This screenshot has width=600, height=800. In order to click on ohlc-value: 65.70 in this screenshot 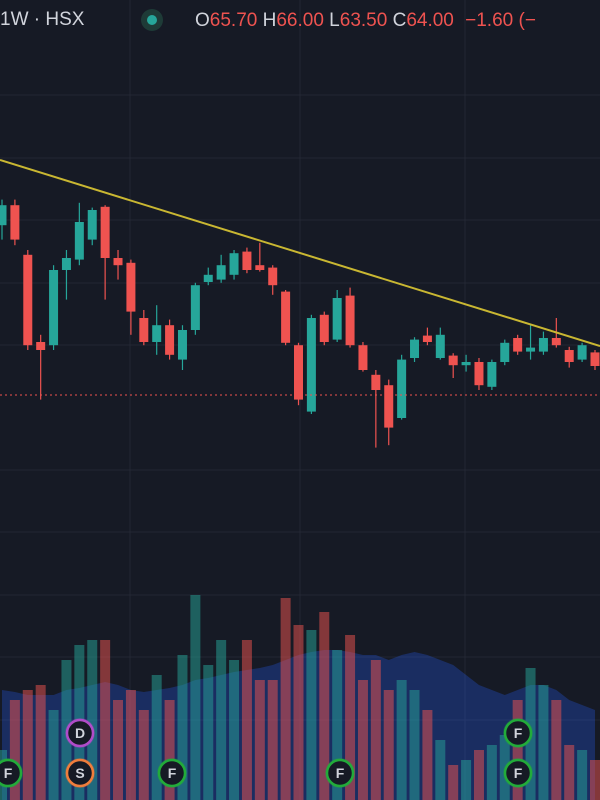, I will do `click(234, 20)`.